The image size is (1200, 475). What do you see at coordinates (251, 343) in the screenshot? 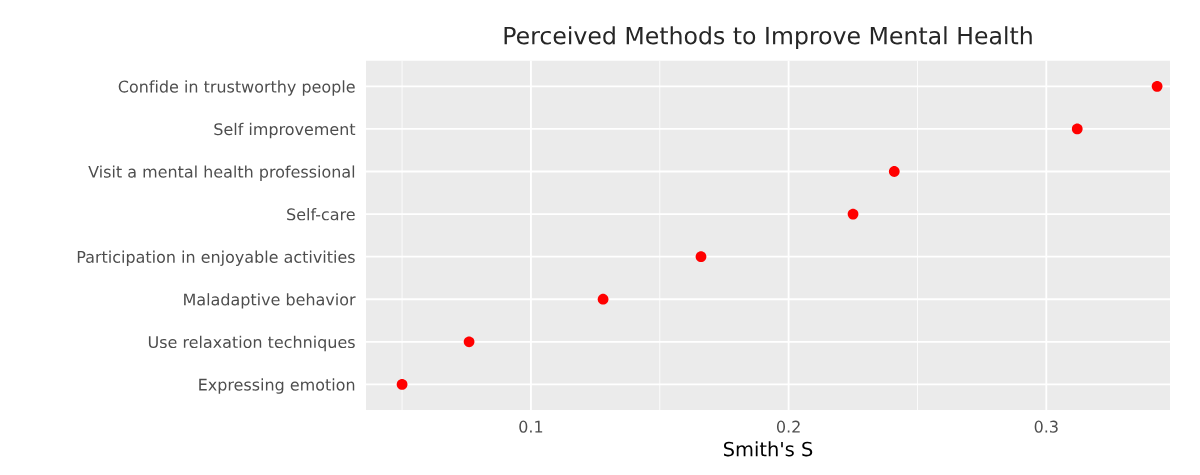
I see `y-tick-label: Use relaxation techniques` at bounding box center [251, 343].